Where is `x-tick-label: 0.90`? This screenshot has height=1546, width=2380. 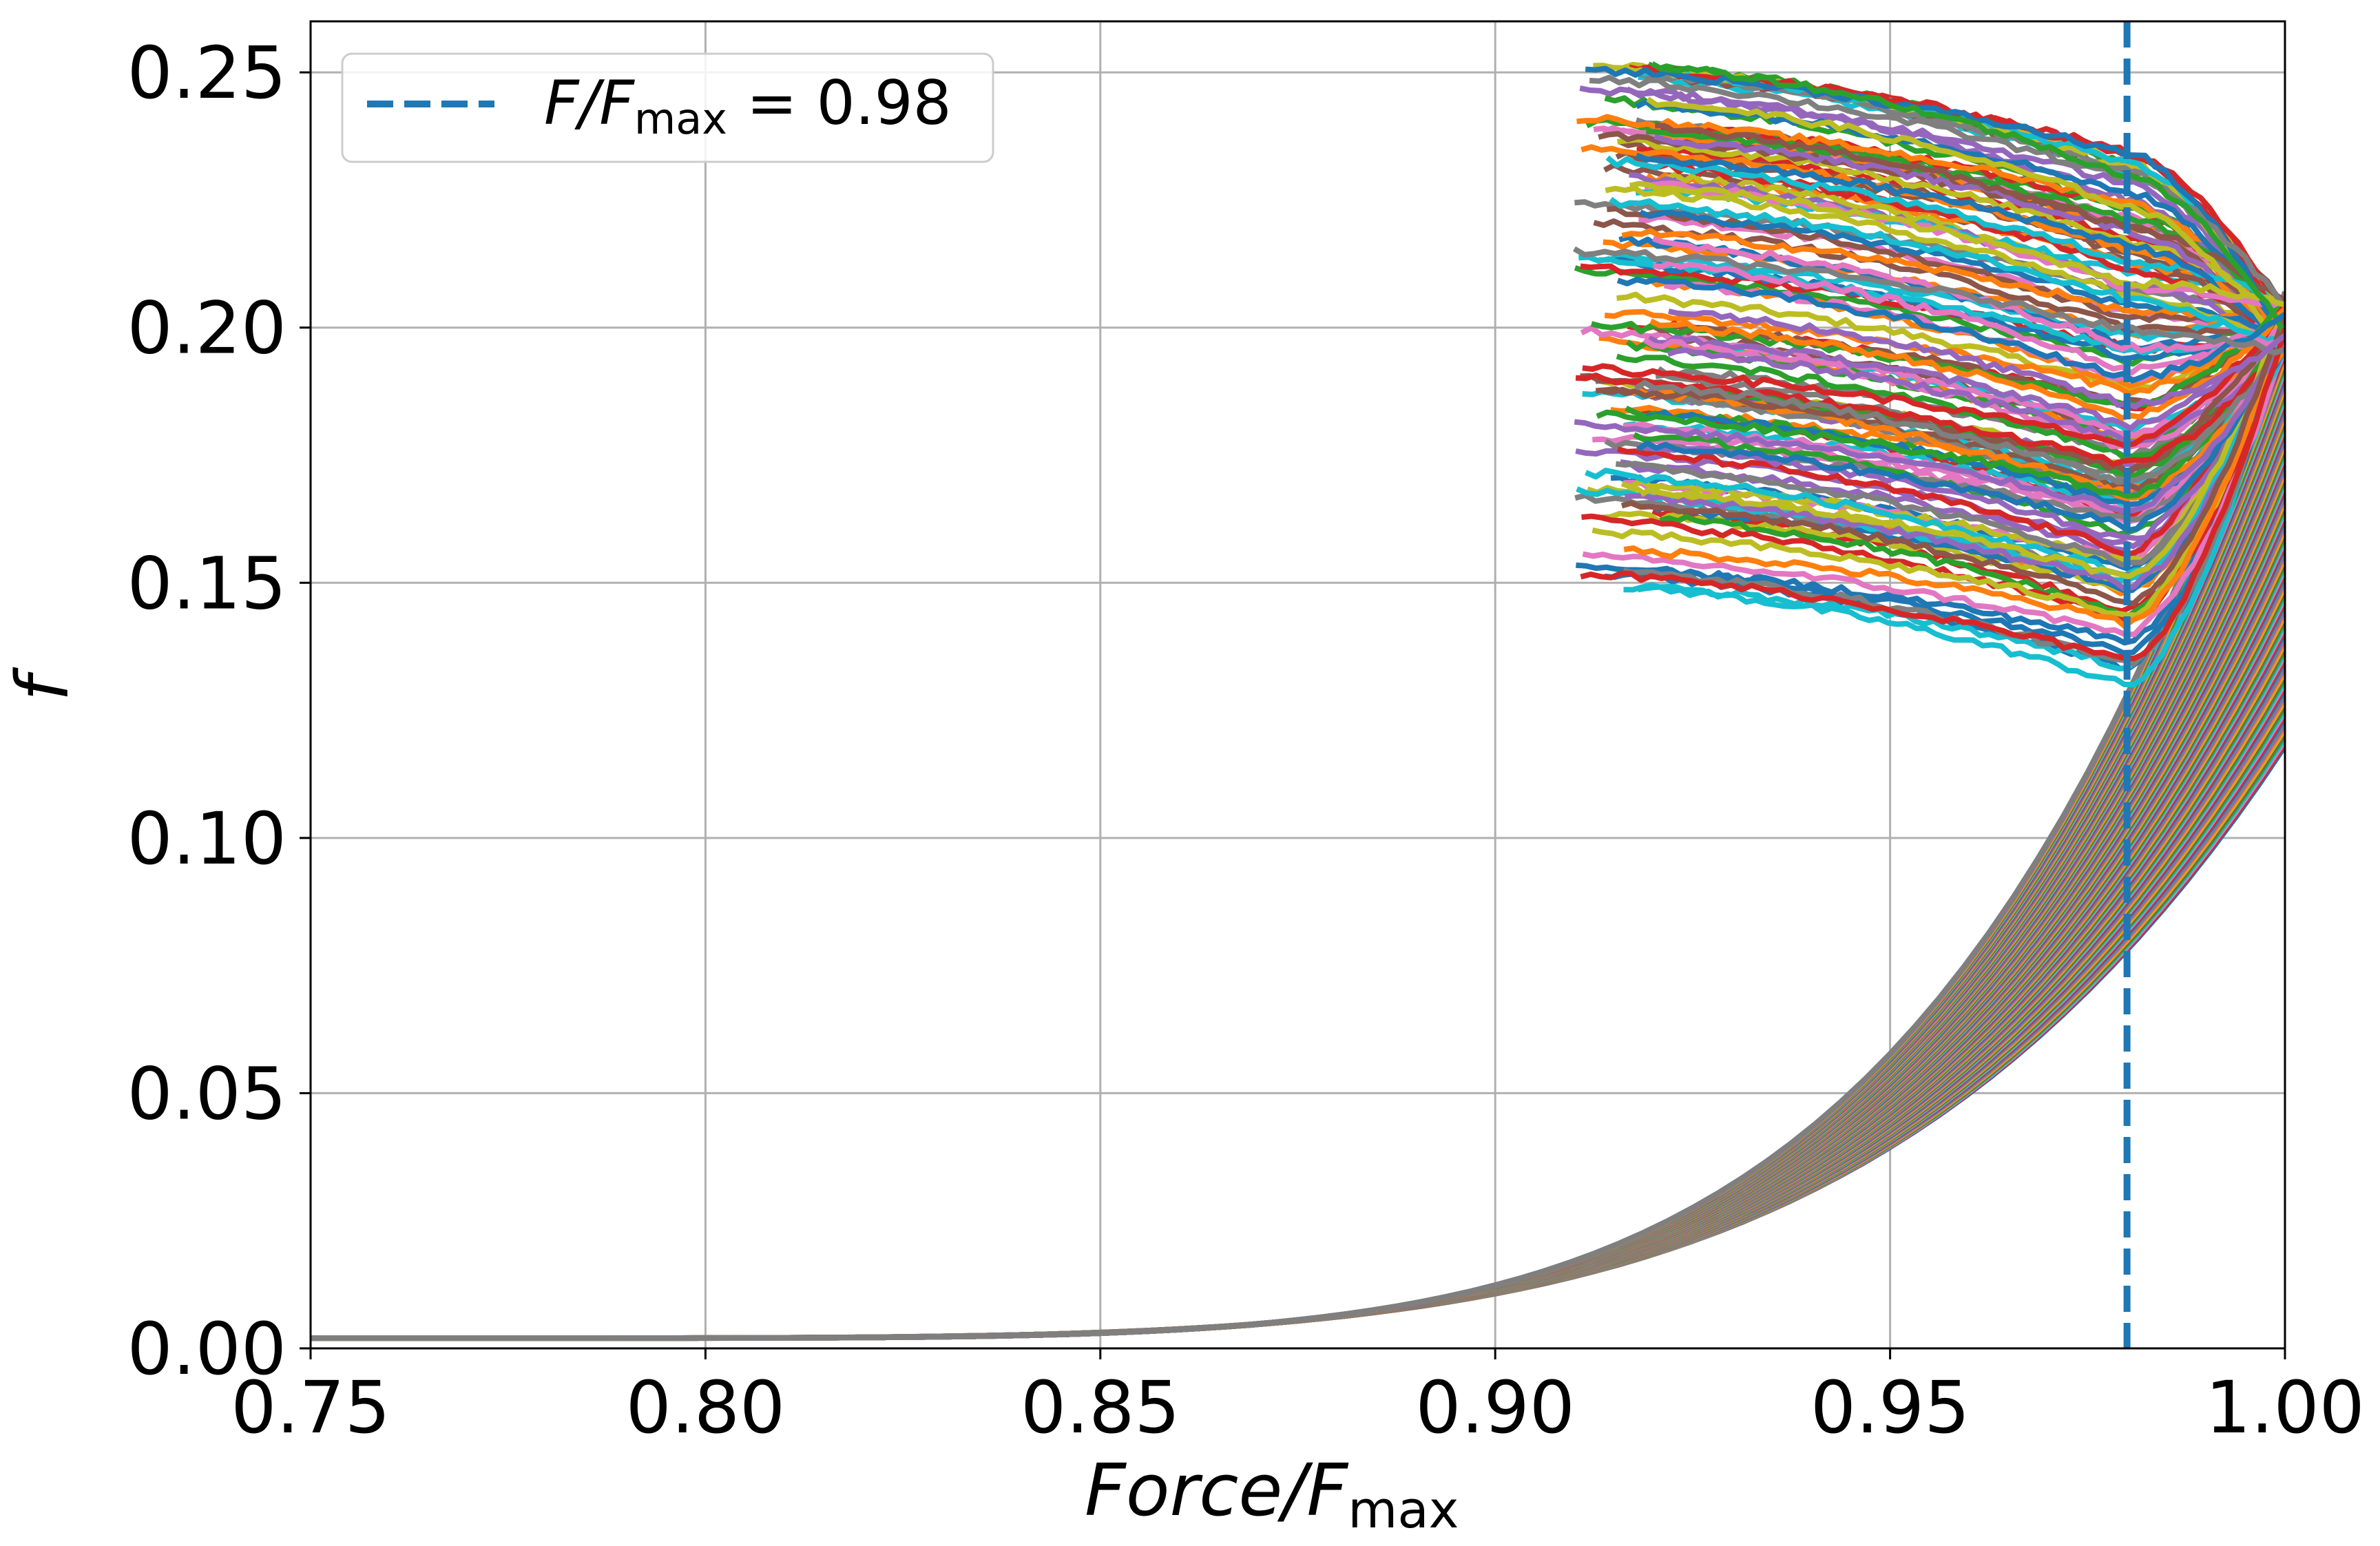
x-tick-label: 0.90 is located at coordinates (1495, 1408).